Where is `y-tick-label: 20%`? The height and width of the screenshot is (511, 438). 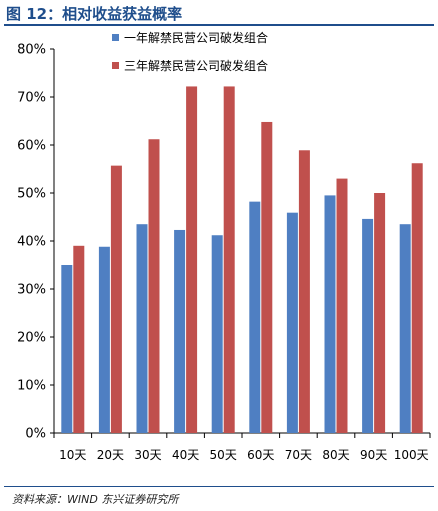 y-tick-label: 20% is located at coordinates (31, 338).